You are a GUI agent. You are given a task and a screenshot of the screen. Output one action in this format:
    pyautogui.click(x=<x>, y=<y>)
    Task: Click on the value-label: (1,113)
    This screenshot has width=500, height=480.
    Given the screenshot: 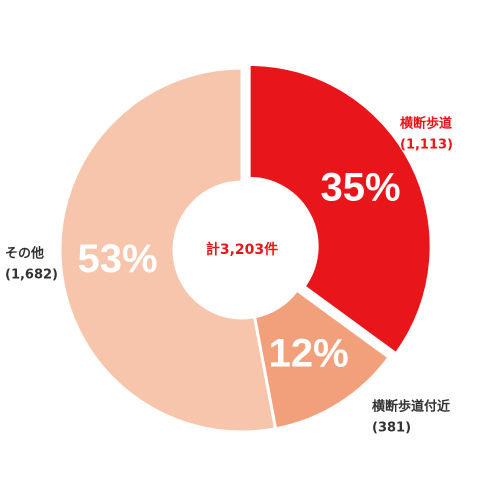 What is the action you would take?
    pyautogui.click(x=426, y=145)
    